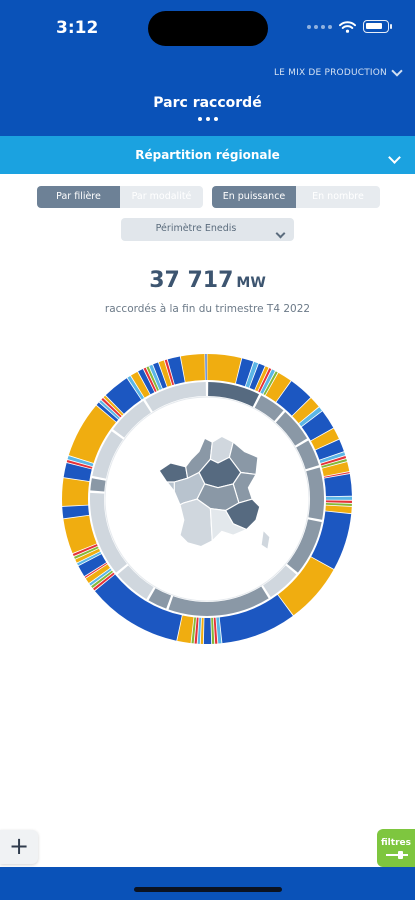 This screenshot has width=415, height=900. I want to click on add-button: +, so click(19, 847).